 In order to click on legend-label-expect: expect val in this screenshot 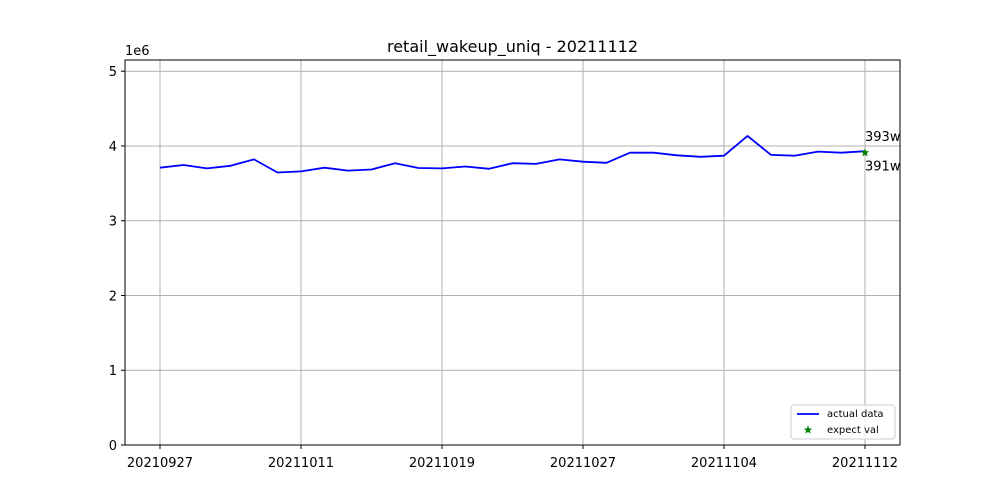, I will do `click(853, 430)`.